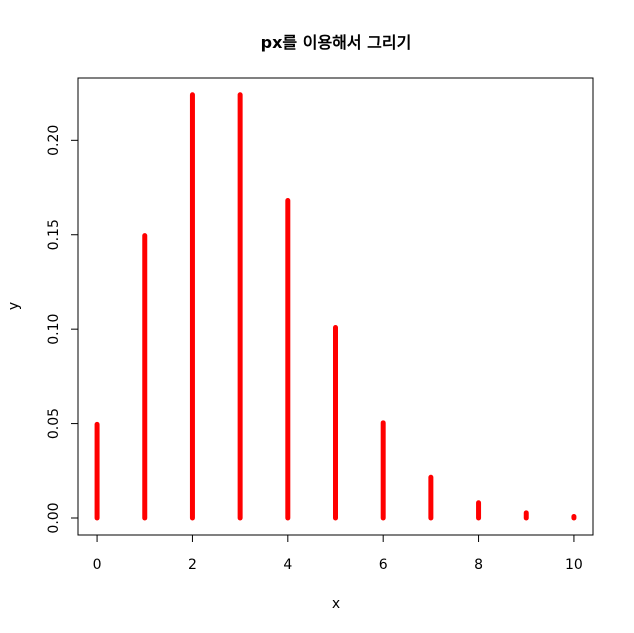 The image size is (634, 633). Describe the element at coordinates (336, 604) in the screenshot. I see `x-axis-label: x` at that location.